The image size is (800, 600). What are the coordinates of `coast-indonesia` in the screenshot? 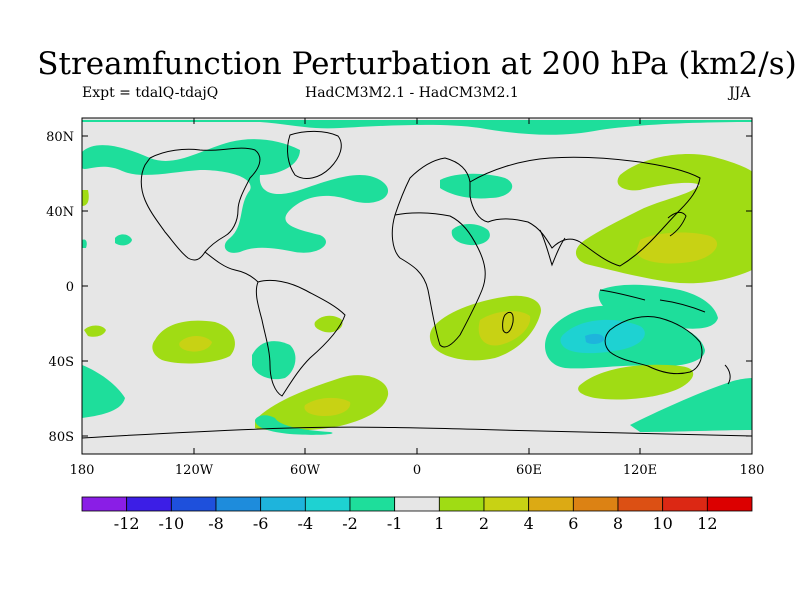 It's located at (652, 301).